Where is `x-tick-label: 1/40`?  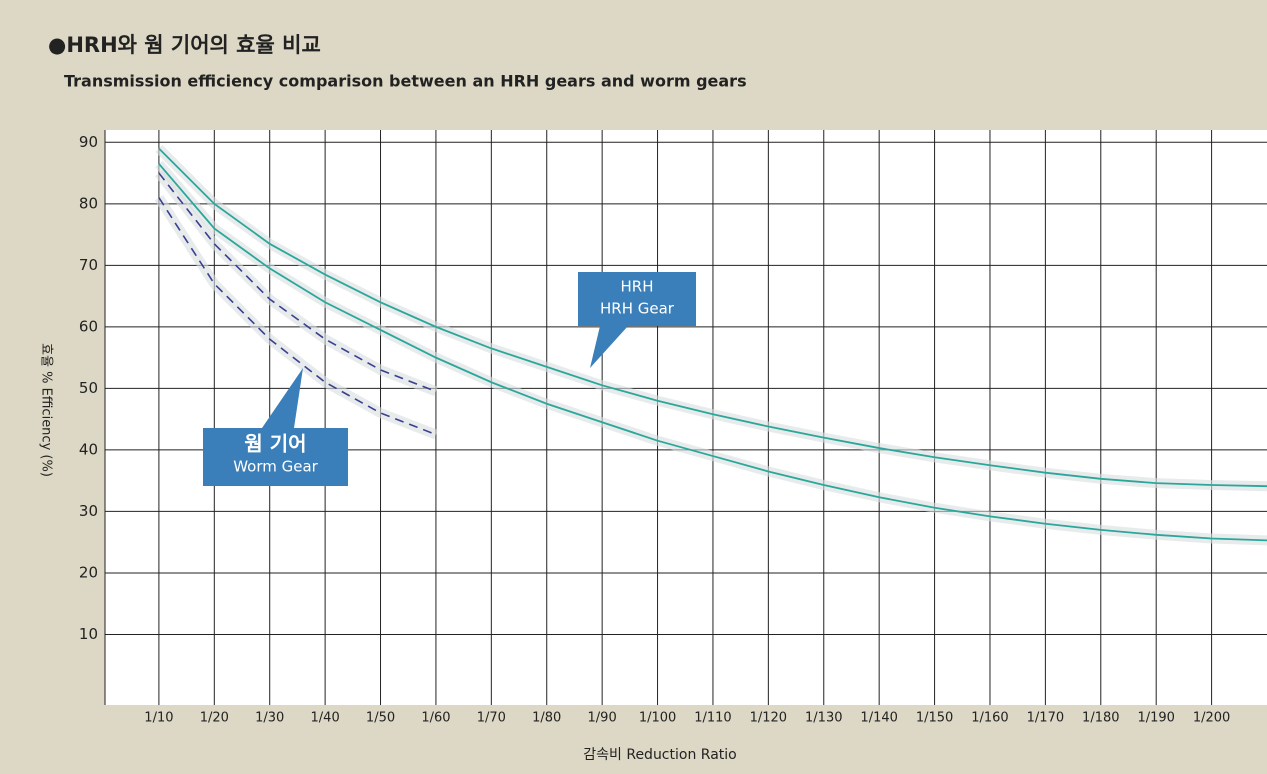
x-tick-label: 1/40 is located at coordinates (325, 718).